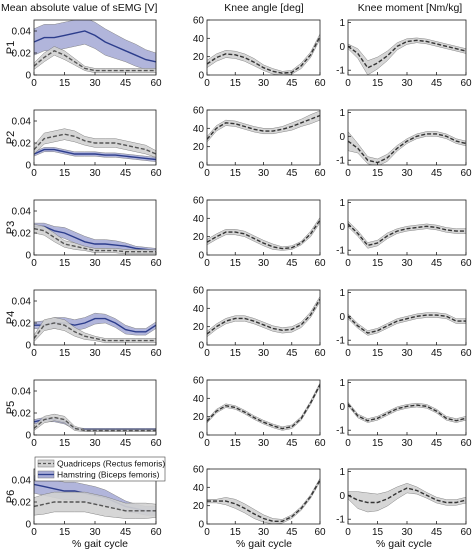 The height and width of the screenshot is (551, 474). What do you see at coordinates (410, 8) in the screenshot?
I see `column-title-knee-moment: Knee moment [Nm/kg]` at bounding box center [410, 8].